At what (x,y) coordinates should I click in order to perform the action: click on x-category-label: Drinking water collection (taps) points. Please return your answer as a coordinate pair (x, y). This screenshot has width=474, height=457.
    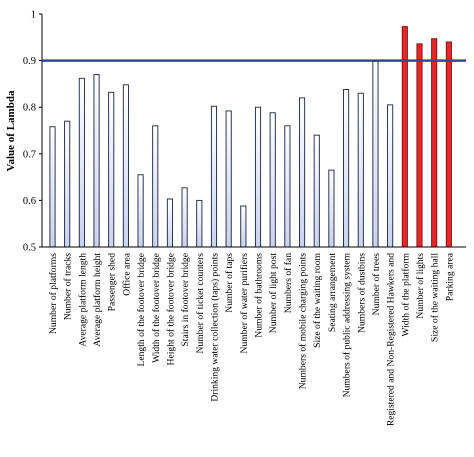
    Looking at the image, I should click on (214, 327).